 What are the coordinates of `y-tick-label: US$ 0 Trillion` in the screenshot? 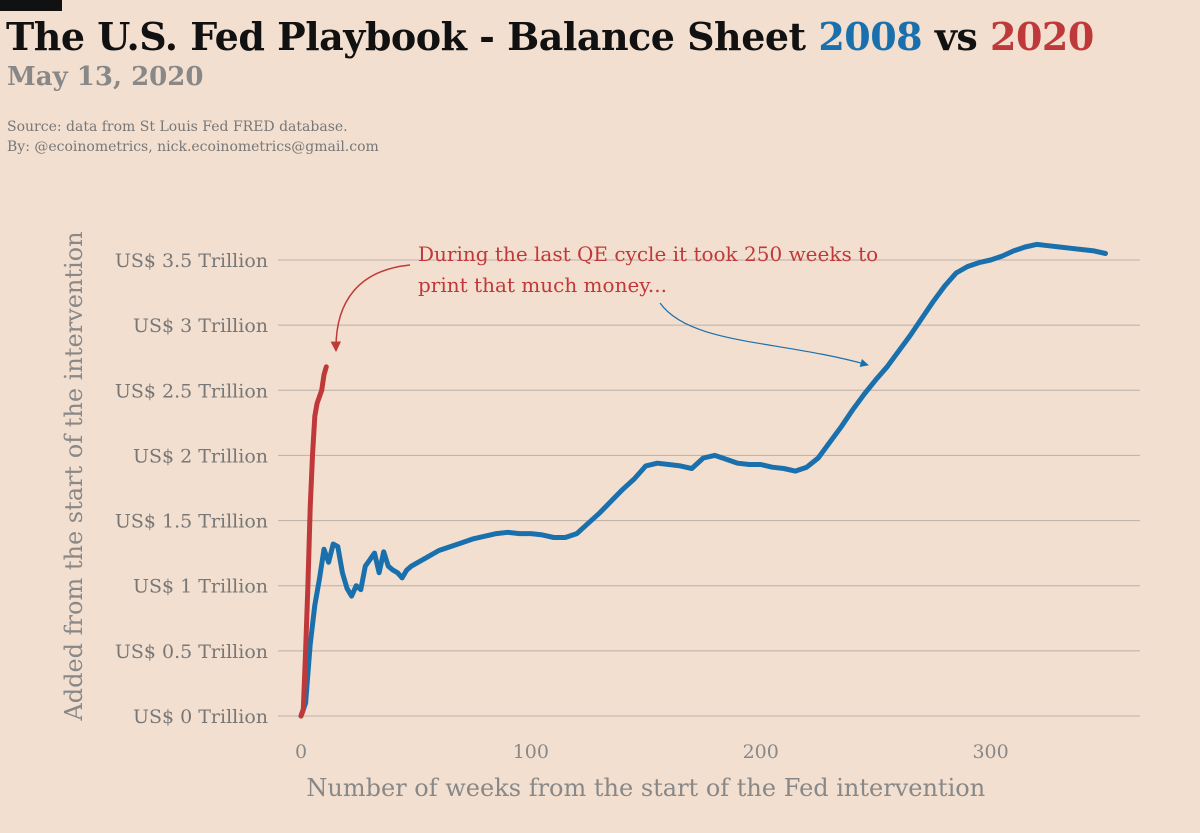 It's located at (200, 717).